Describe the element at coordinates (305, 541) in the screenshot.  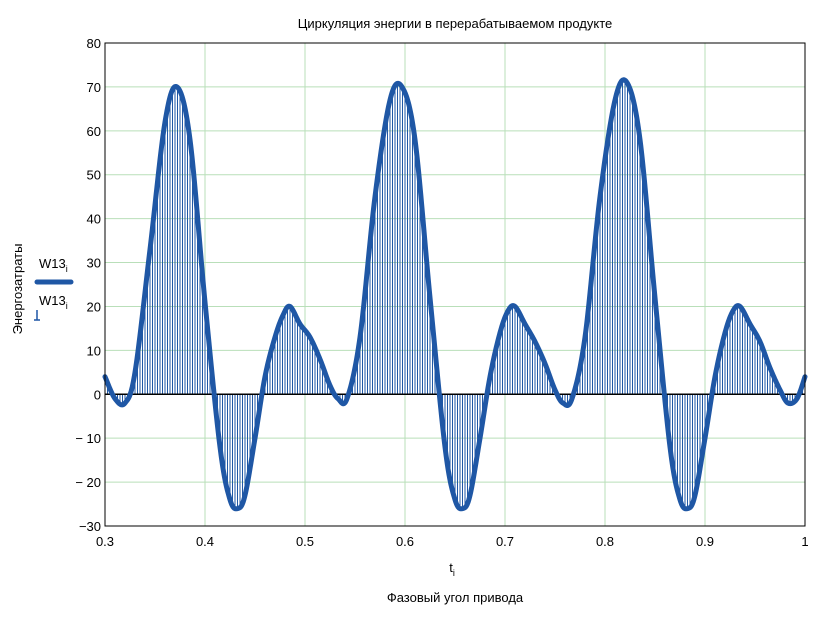
I see `x-tick-label: 0.5` at that location.